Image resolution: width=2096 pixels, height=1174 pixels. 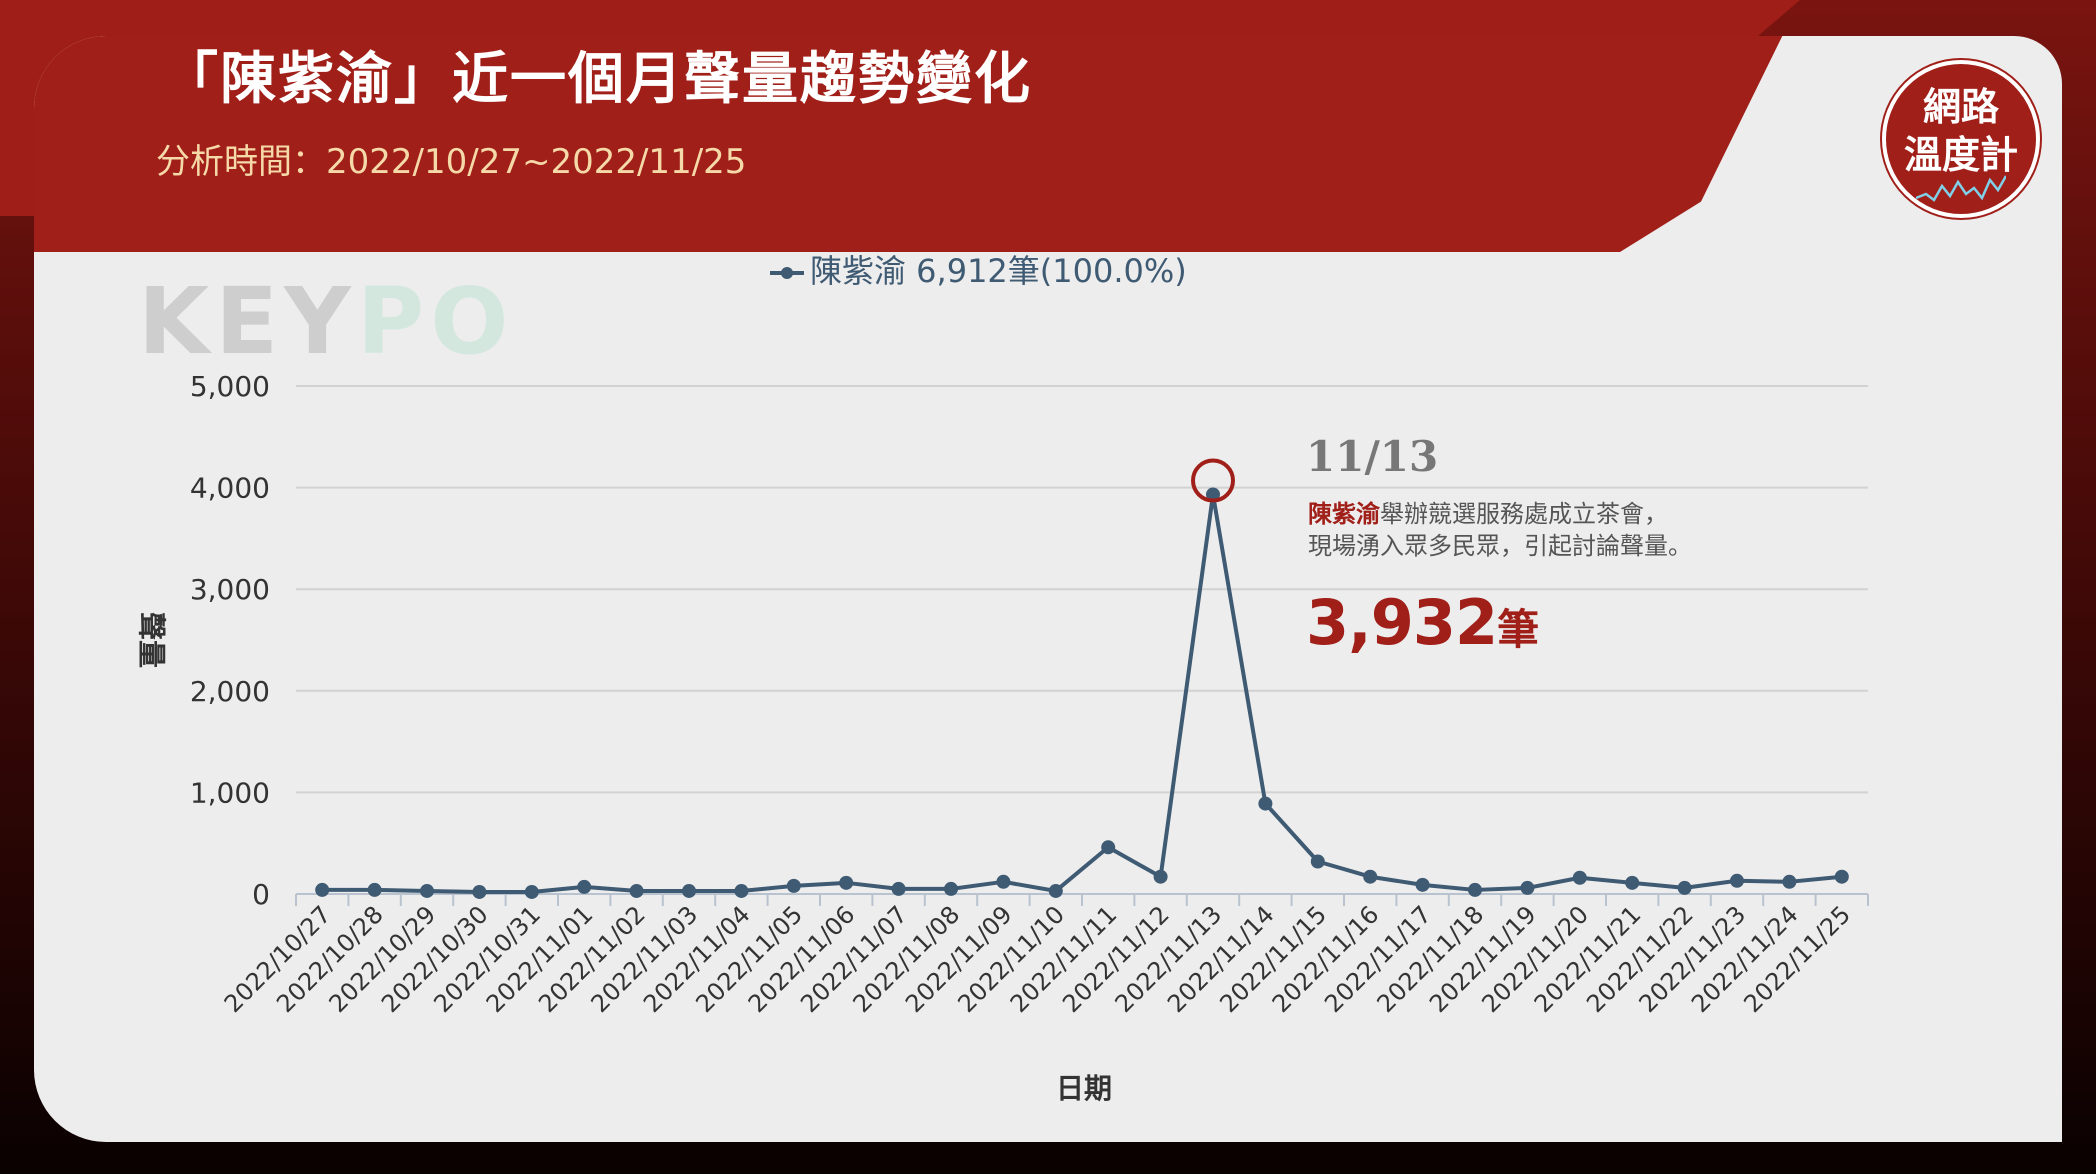 I want to click on annotation-unit: 筆, so click(x=1518, y=629).